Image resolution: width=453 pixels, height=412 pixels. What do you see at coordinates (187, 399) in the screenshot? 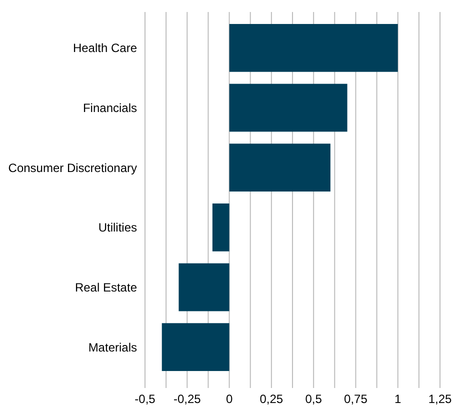
I see `x-tick-label: -0,25` at bounding box center [187, 399].